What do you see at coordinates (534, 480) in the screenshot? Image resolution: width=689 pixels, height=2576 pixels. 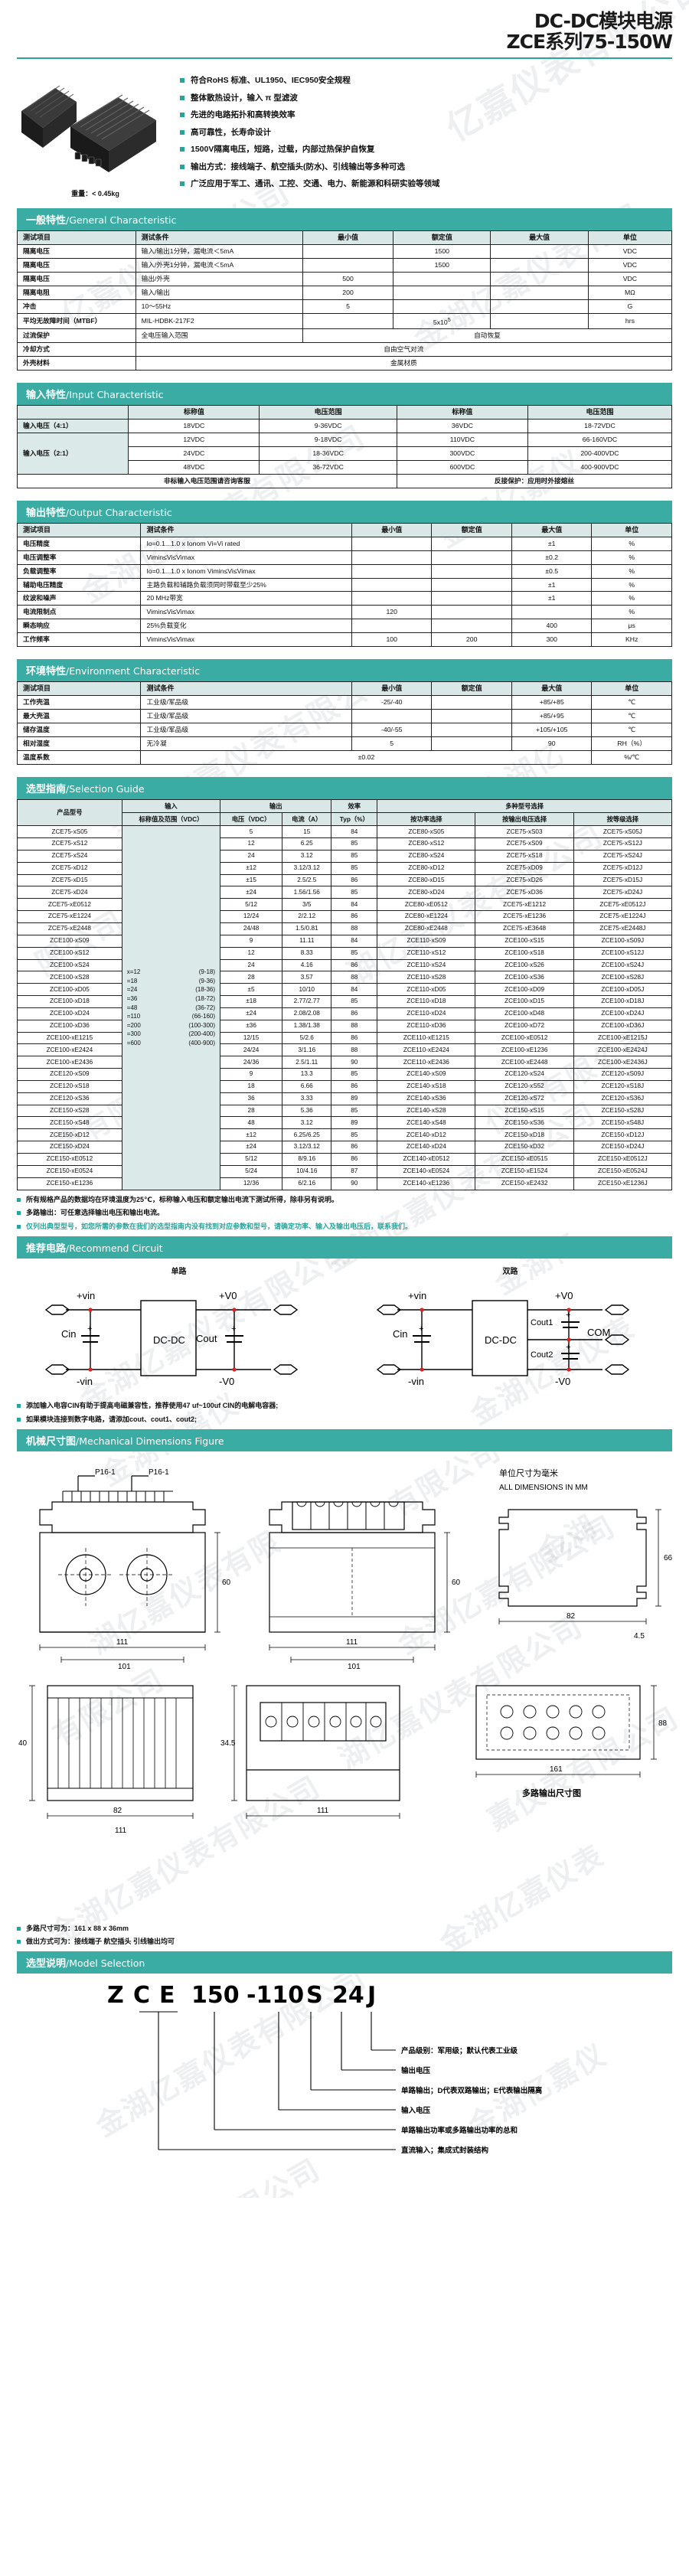 I see `footer-right: 反接保护：应用时外接熔丝` at bounding box center [534, 480].